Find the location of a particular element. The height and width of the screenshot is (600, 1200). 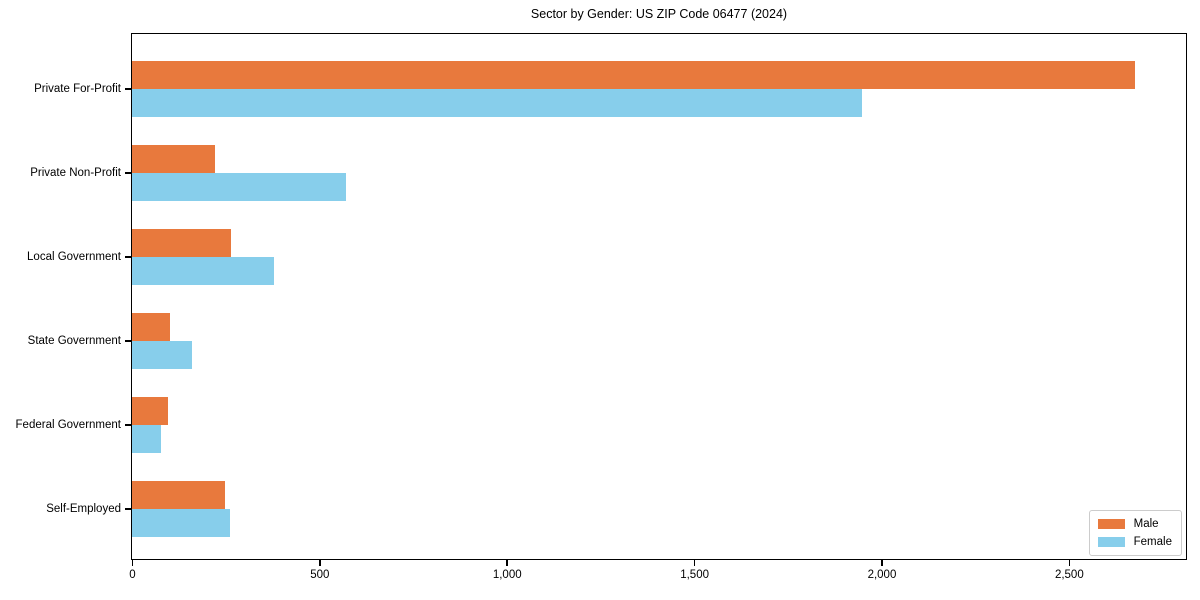

x-tick-label: 500 is located at coordinates (320, 575).